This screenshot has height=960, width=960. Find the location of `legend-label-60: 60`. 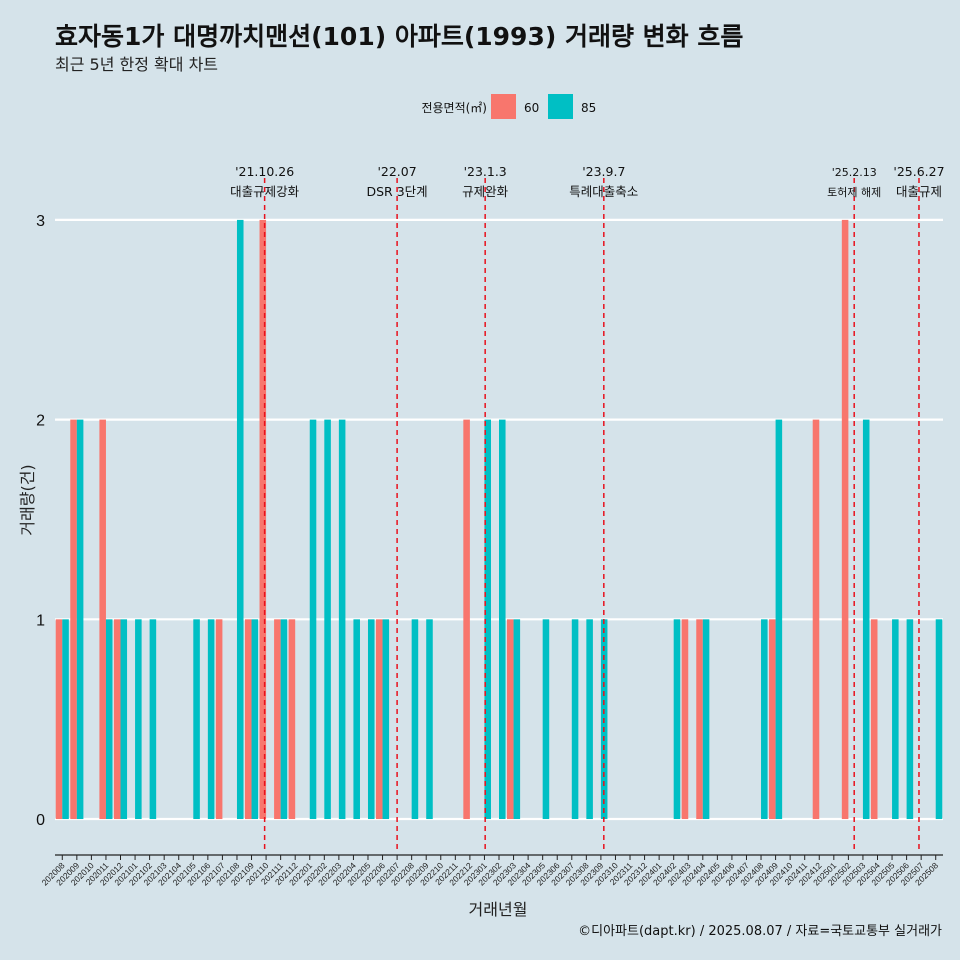

legend-label-60: 60 is located at coordinates (531, 108).